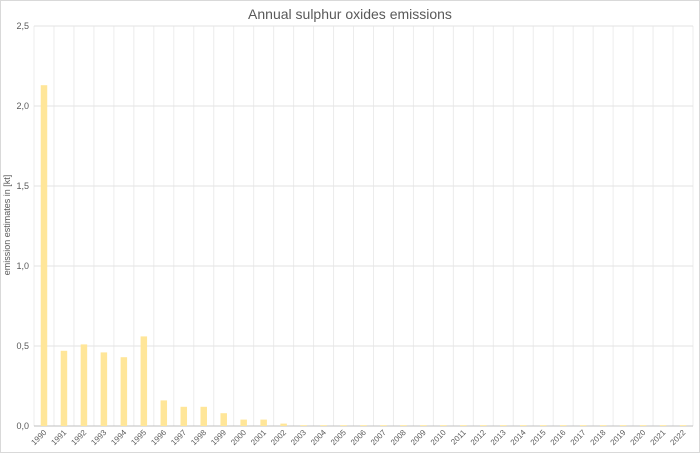  Describe the element at coordinates (22, 186) in the screenshot. I see `y-tick-label: 1,5` at that location.